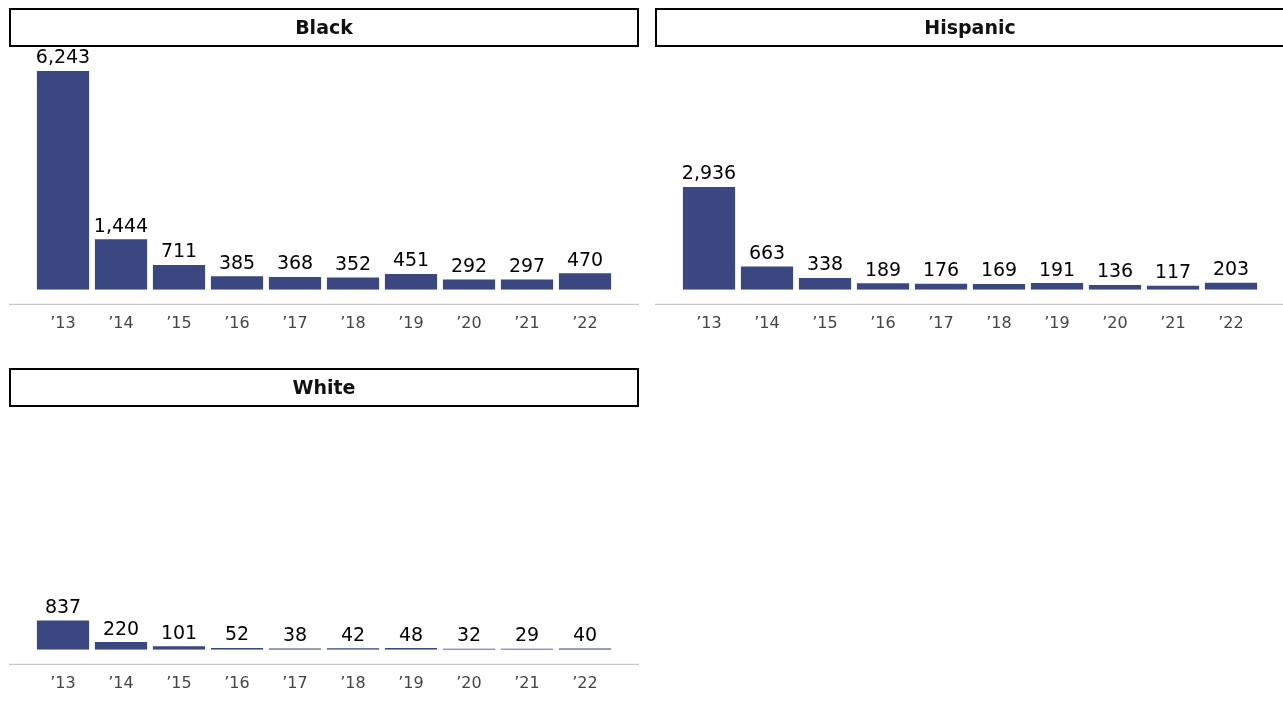  Describe the element at coordinates (353, 262) in the screenshot. I see `data-label: 352` at that location.